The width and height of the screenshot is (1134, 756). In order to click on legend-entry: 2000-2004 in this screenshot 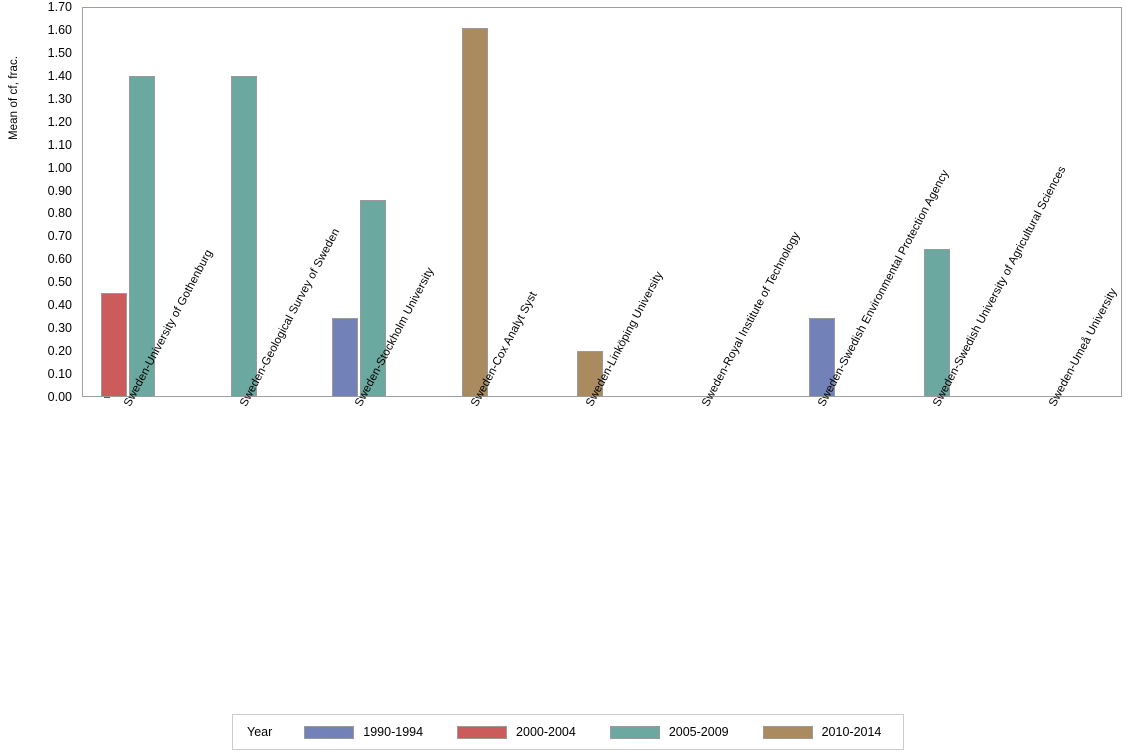, I will do `click(516, 732)`.